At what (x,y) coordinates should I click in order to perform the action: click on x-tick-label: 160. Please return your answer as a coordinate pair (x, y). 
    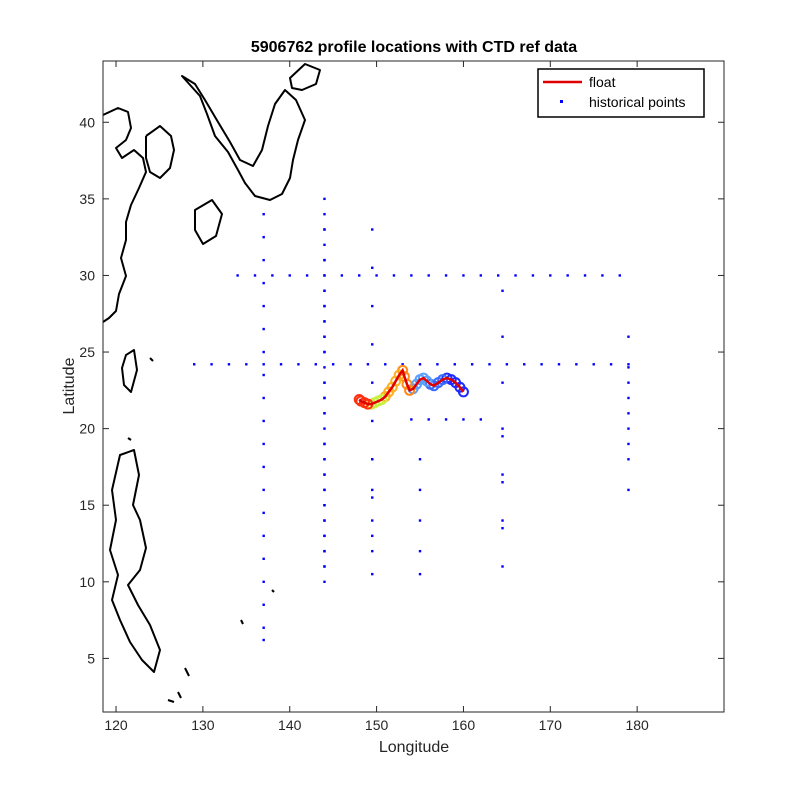
    Looking at the image, I should click on (464, 725).